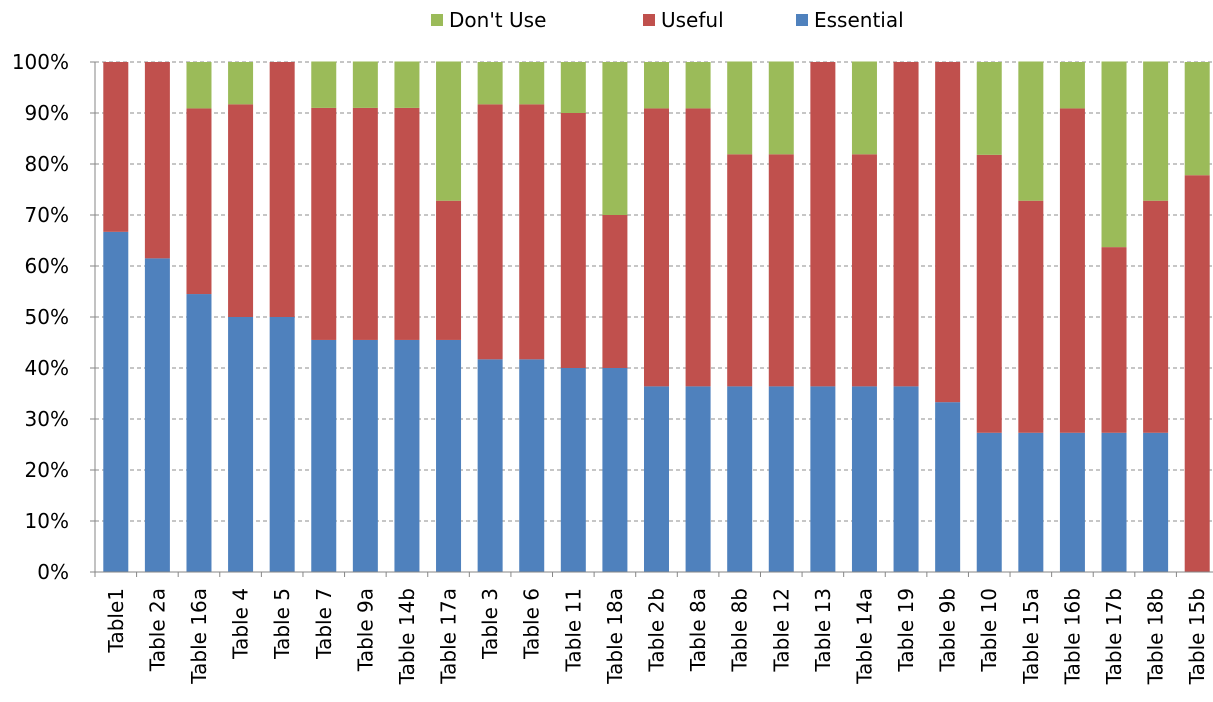  I want to click on y-tick-label: 100%, so click(40, 62).